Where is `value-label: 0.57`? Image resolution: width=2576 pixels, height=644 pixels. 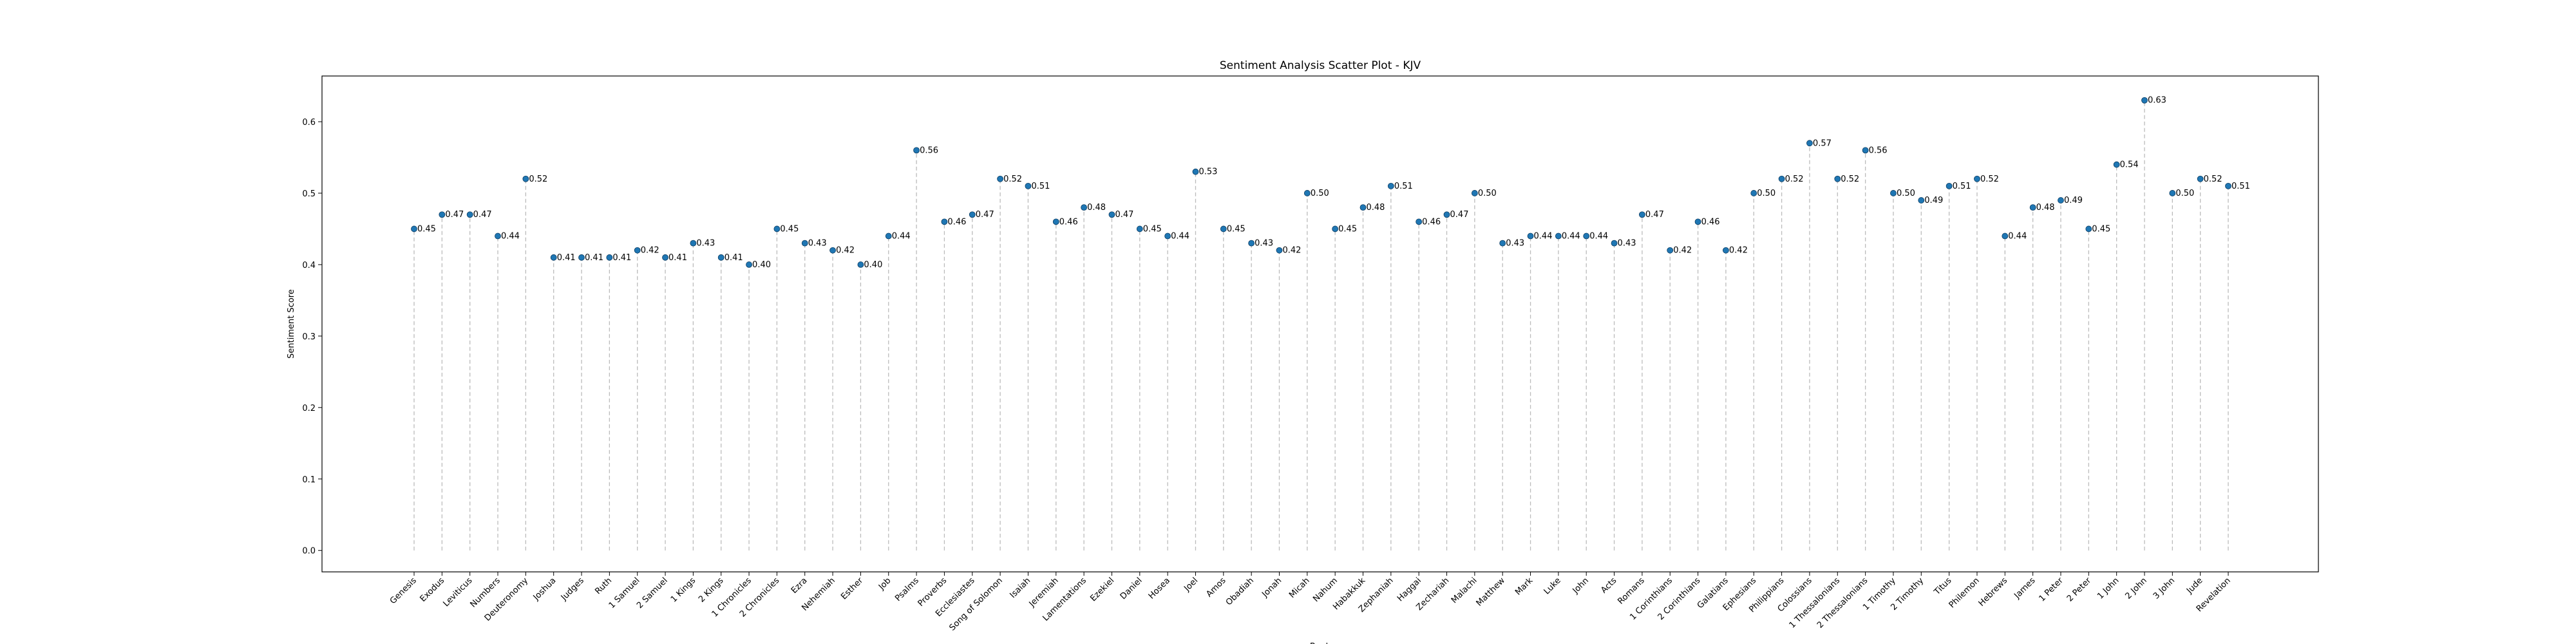
value-label: 0.57 is located at coordinates (1822, 143).